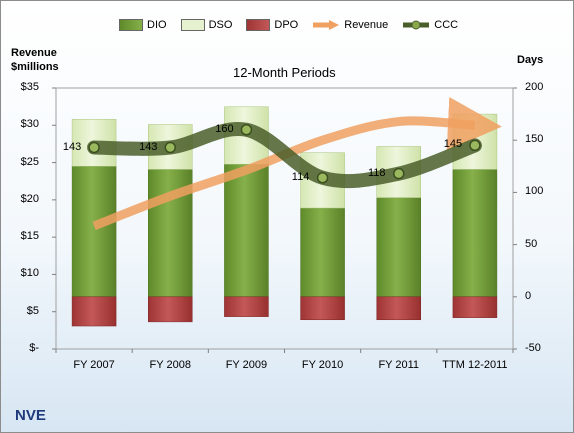  What do you see at coordinates (206, 25) in the screenshot?
I see `legend-item-dso: DSO` at bounding box center [206, 25].